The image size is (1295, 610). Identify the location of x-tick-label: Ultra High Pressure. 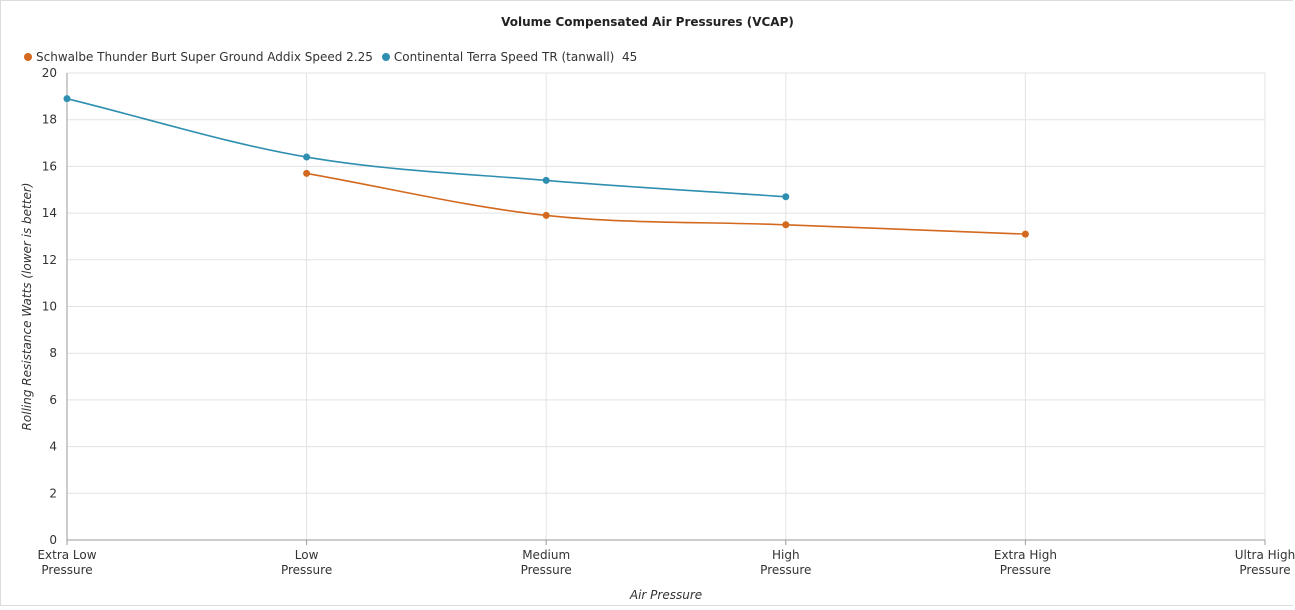
(1265, 562).